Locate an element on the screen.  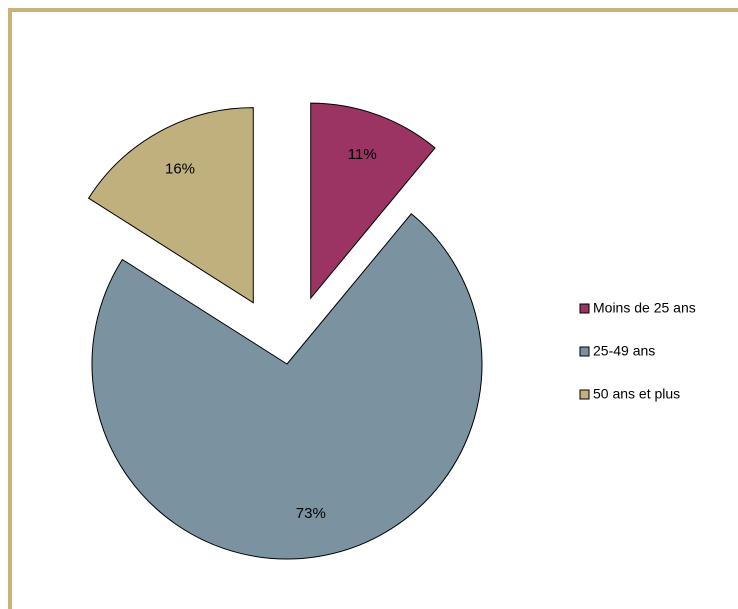
legend-label: 50 ans et plus is located at coordinates (636, 394).